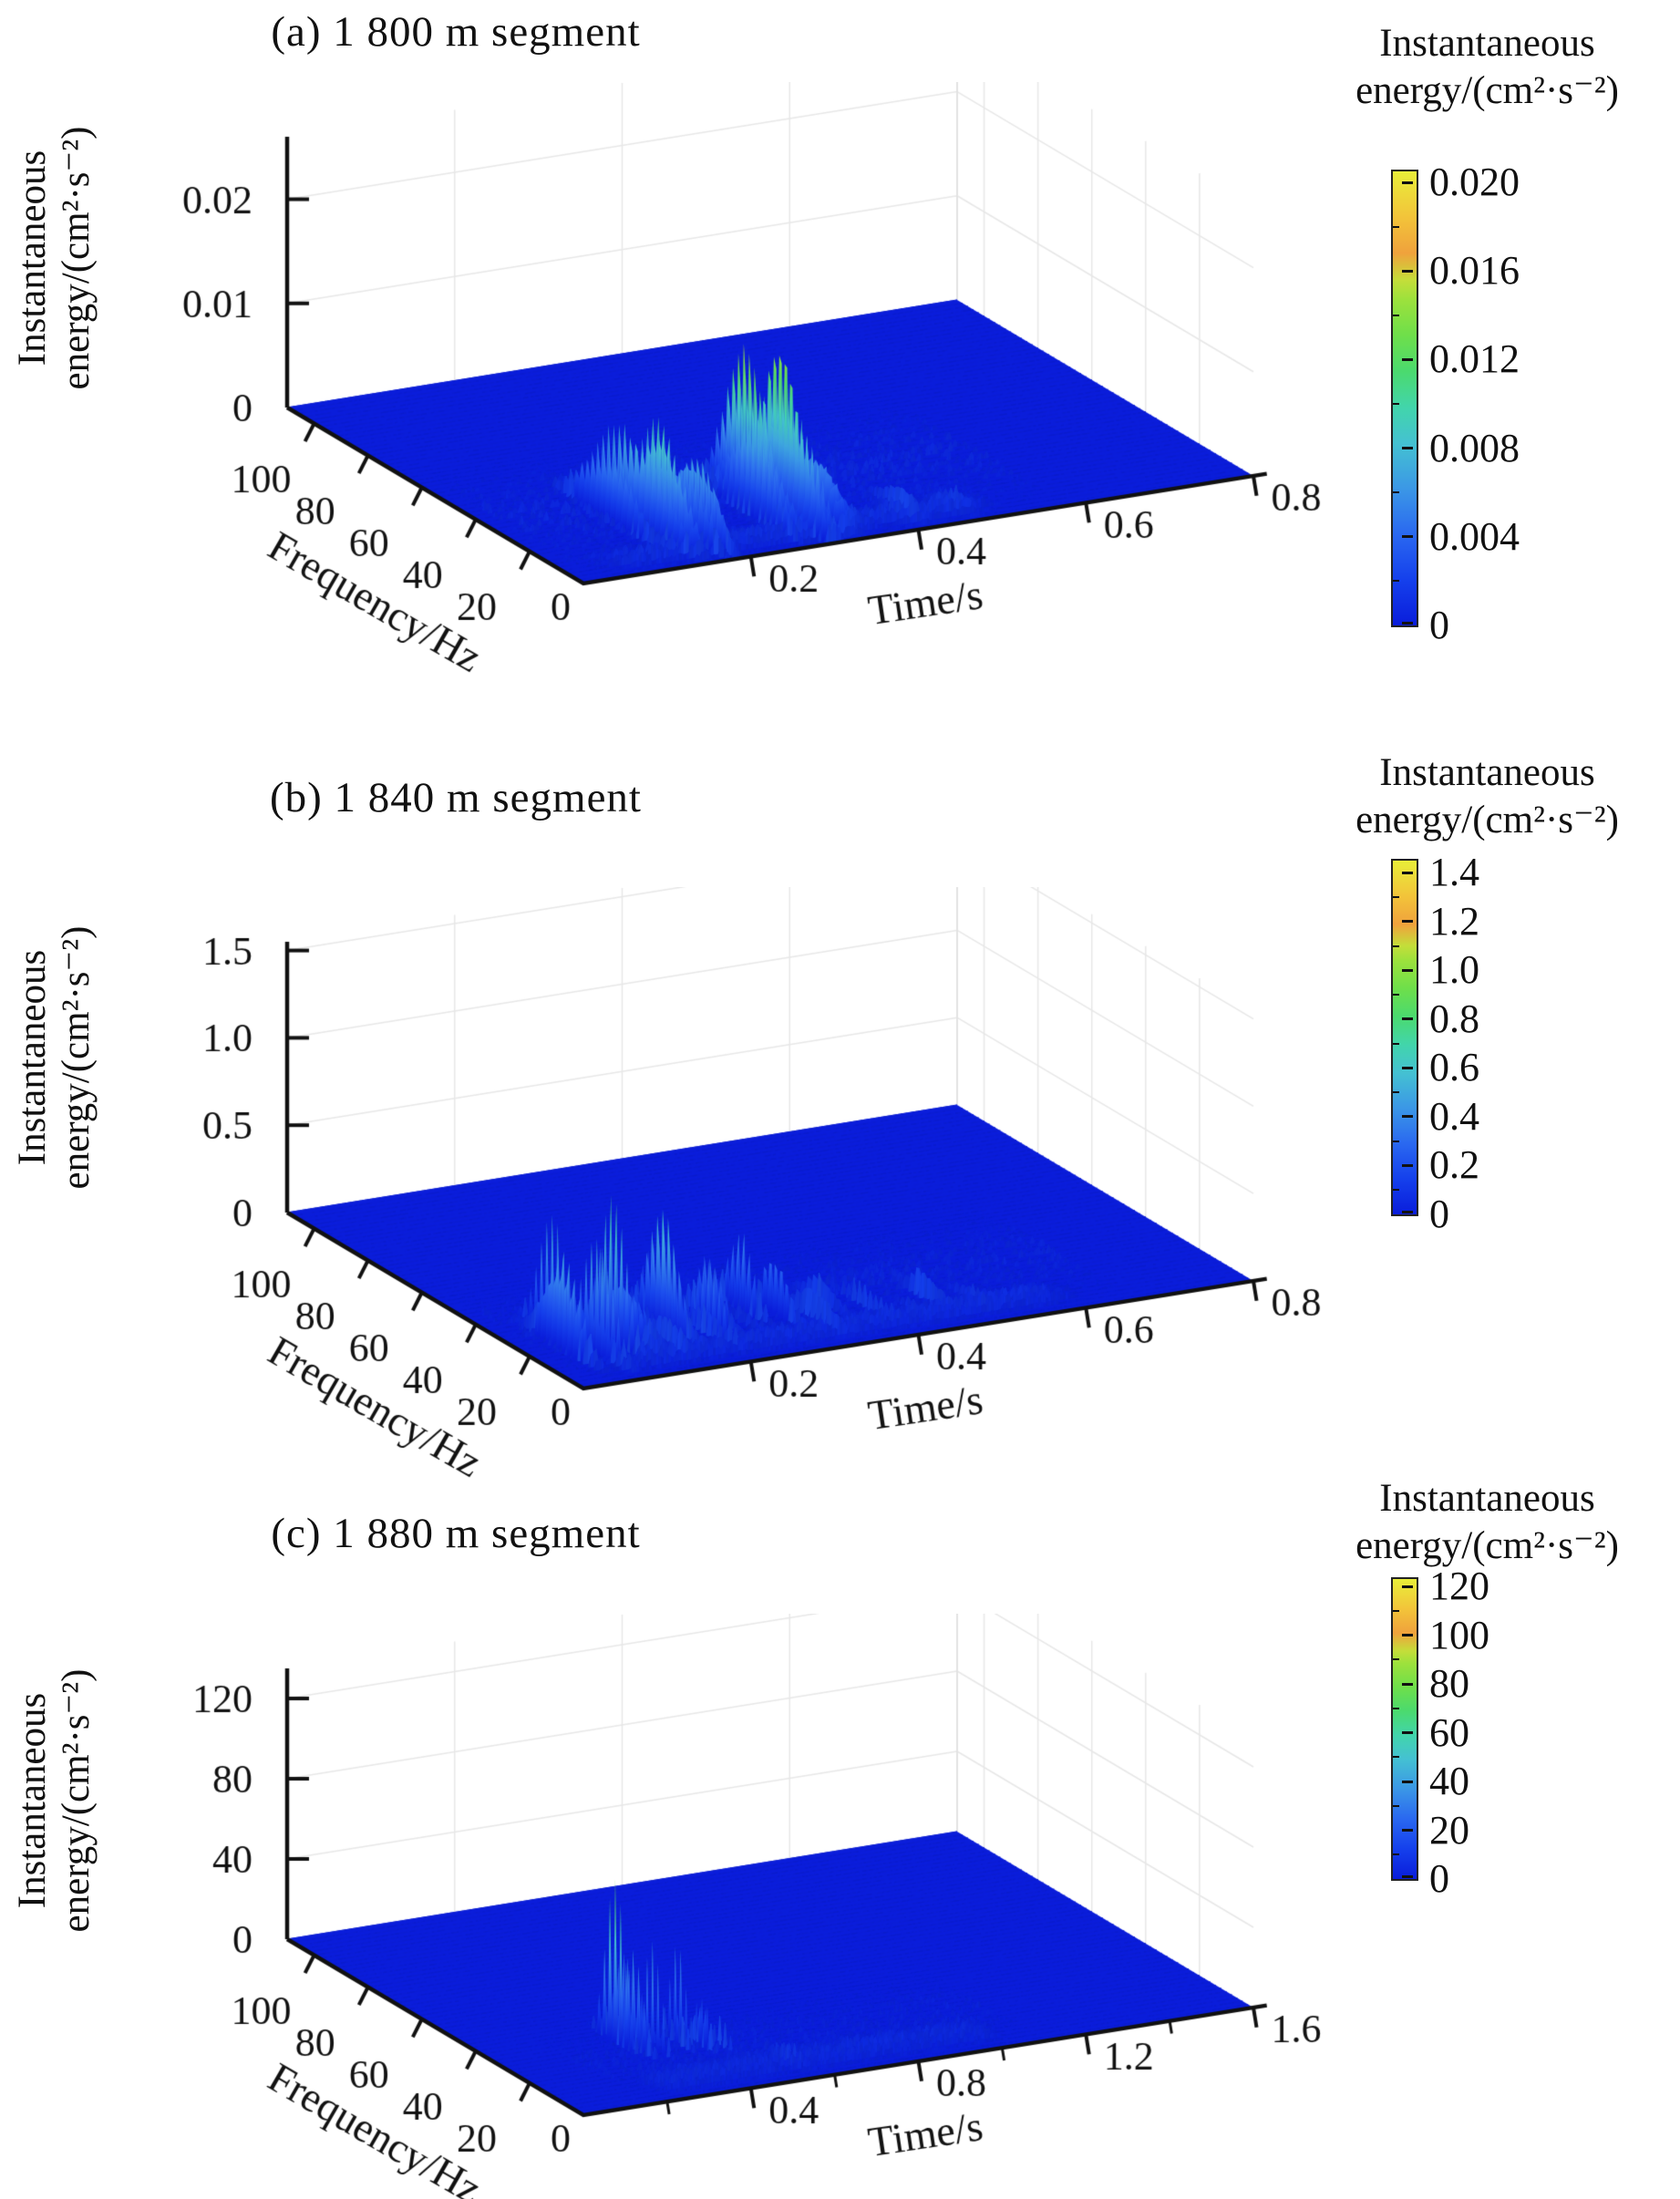 The width and height of the screenshot is (1680, 2199). I want to click on colorbar-tick-label: 0.4, so click(1454, 1116).